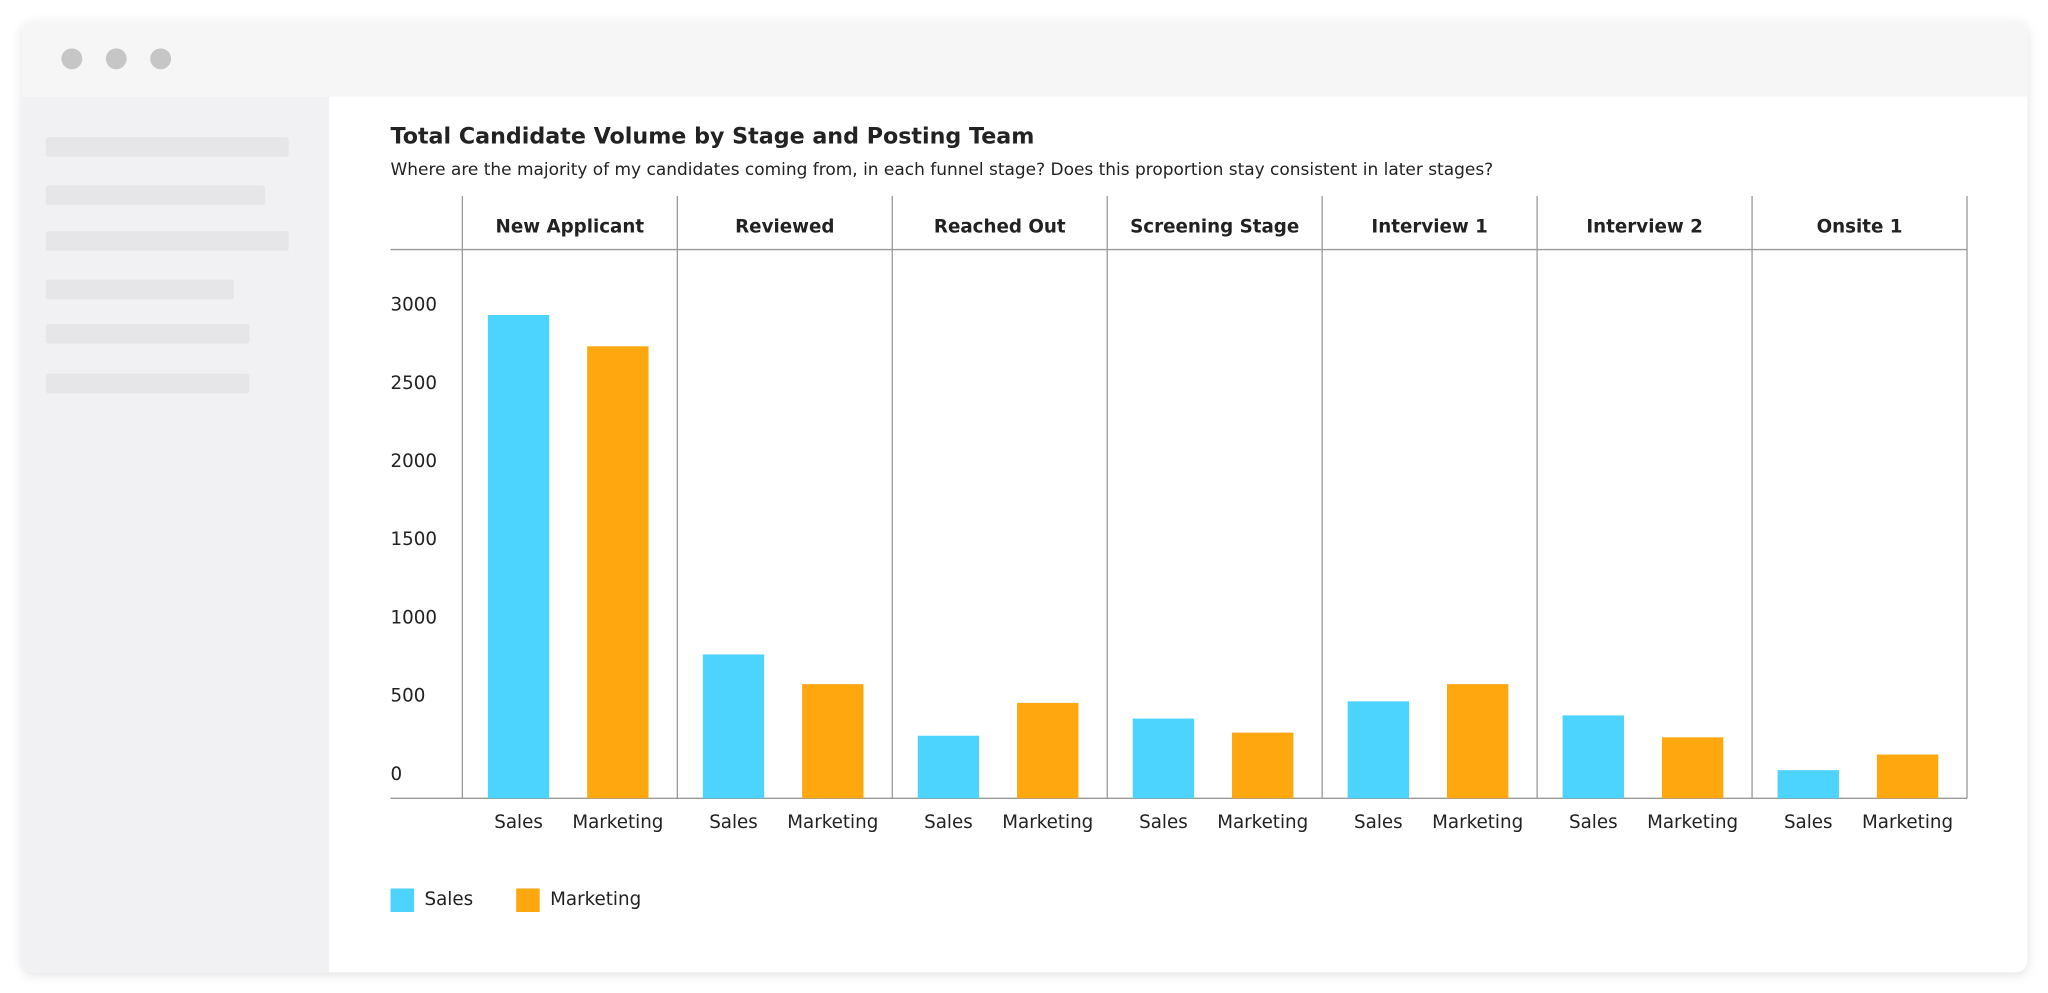 The image size is (2048, 993). I want to click on y-tick-label: 3000, so click(414, 305).